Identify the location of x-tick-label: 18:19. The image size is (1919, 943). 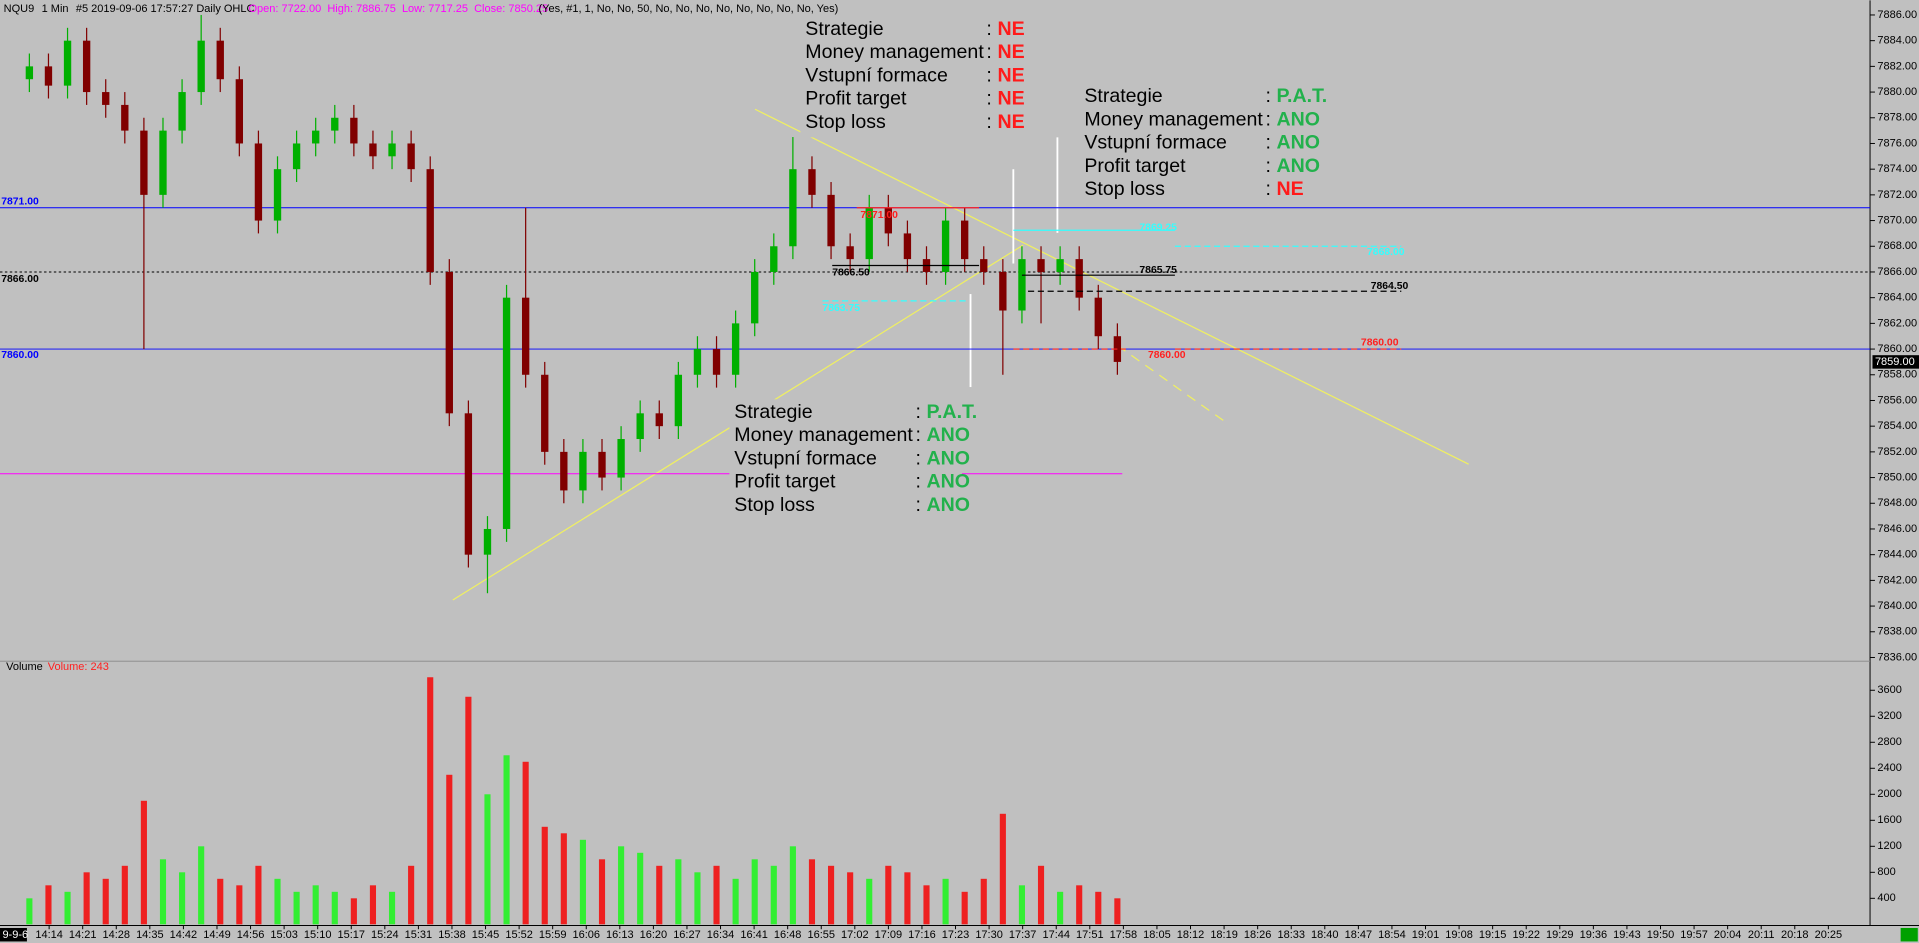
(1224, 935).